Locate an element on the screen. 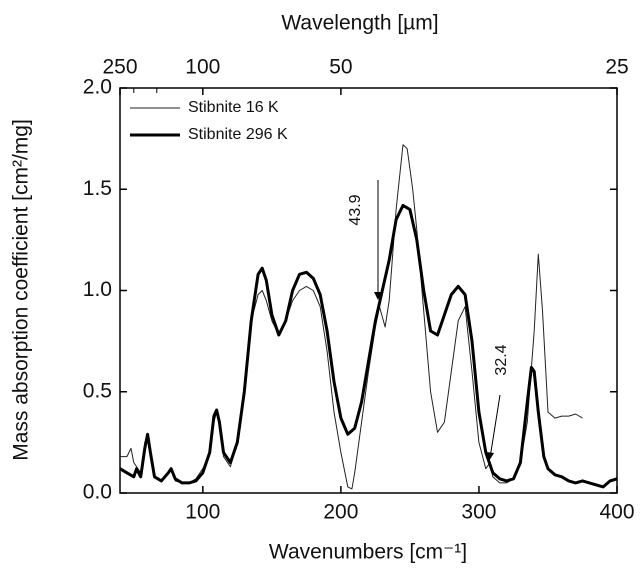 Image resolution: width=642 pixels, height=573 pixels. x-tick-label: 400 is located at coordinates (616, 512).